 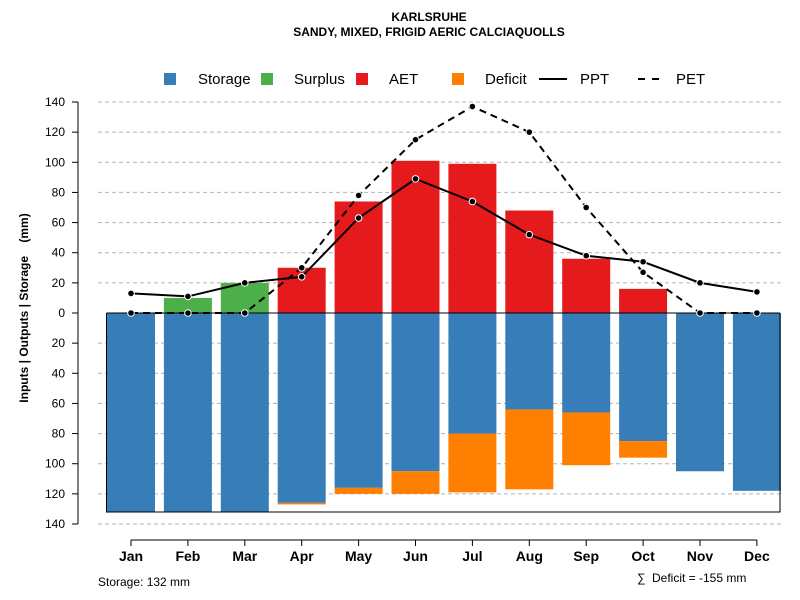 I want to click on x-tick-label-jan: Jan, so click(x=131, y=556).